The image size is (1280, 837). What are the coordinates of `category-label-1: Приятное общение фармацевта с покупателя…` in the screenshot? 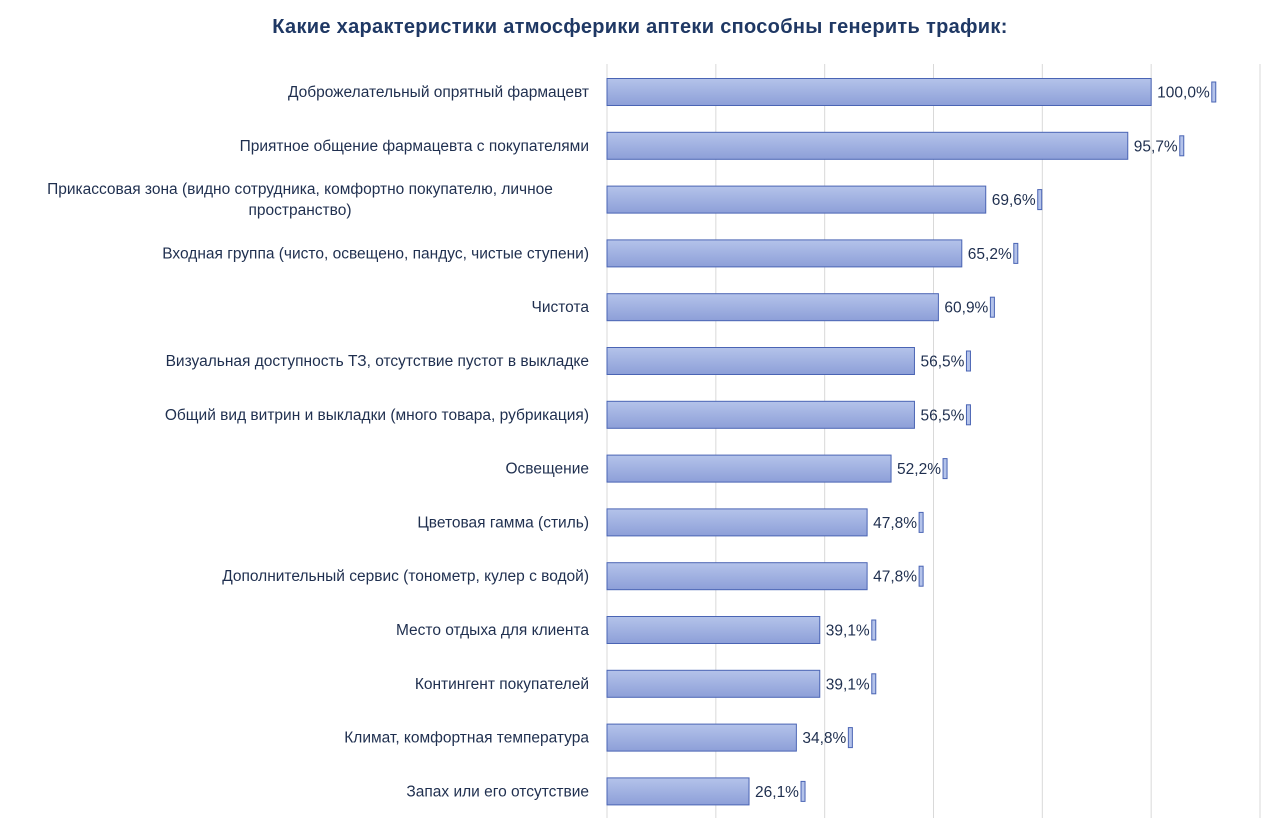 It's located at (414, 146).